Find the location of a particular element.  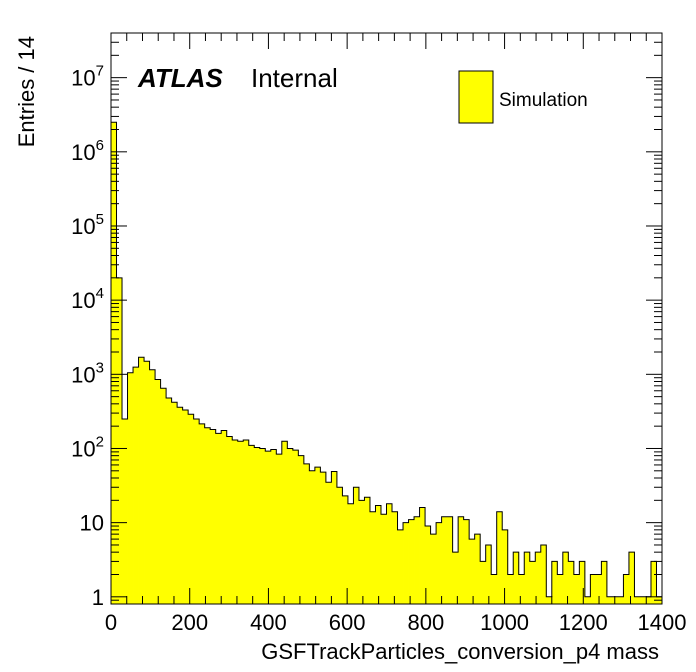

x-tick-label: 1000 is located at coordinates (504, 622).